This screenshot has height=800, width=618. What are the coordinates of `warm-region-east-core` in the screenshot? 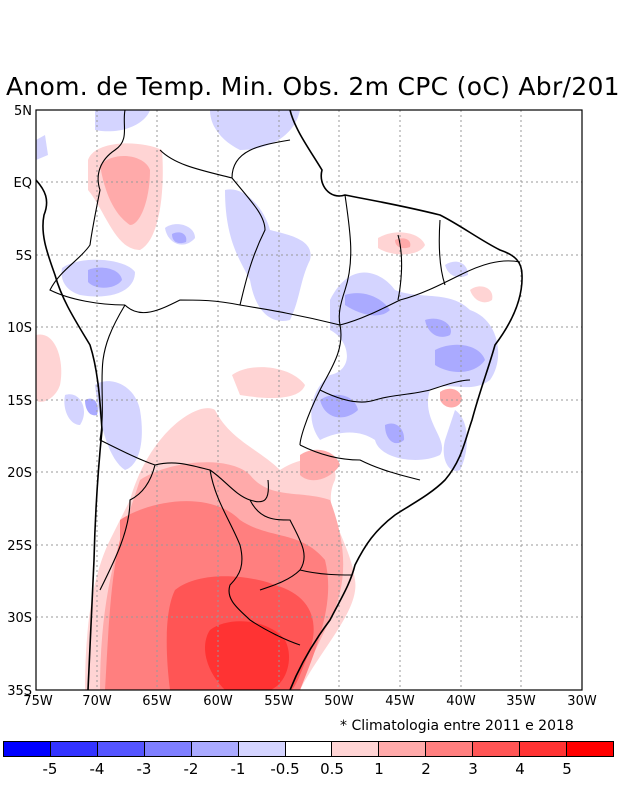 It's located at (403, 243).